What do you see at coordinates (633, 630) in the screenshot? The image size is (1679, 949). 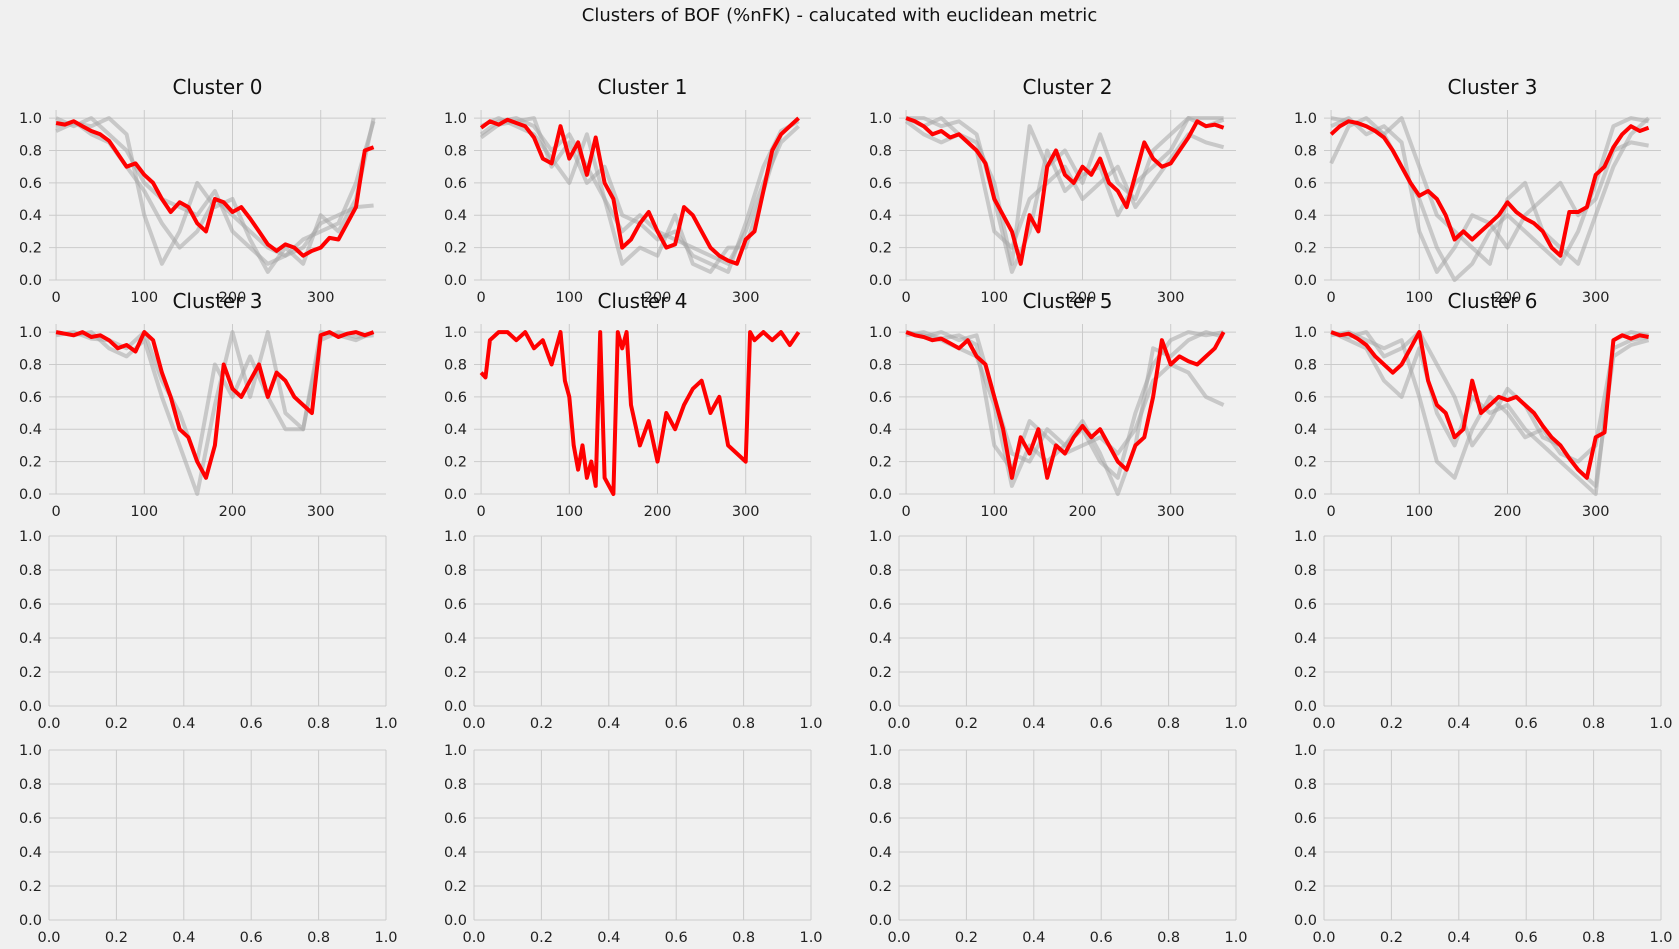 I see `subplot-9: 0.0 0.2 0.4 0.6 0.8 1.0 0.0 0.2 0.4 0.6 0.8 1.0` at bounding box center [633, 630].